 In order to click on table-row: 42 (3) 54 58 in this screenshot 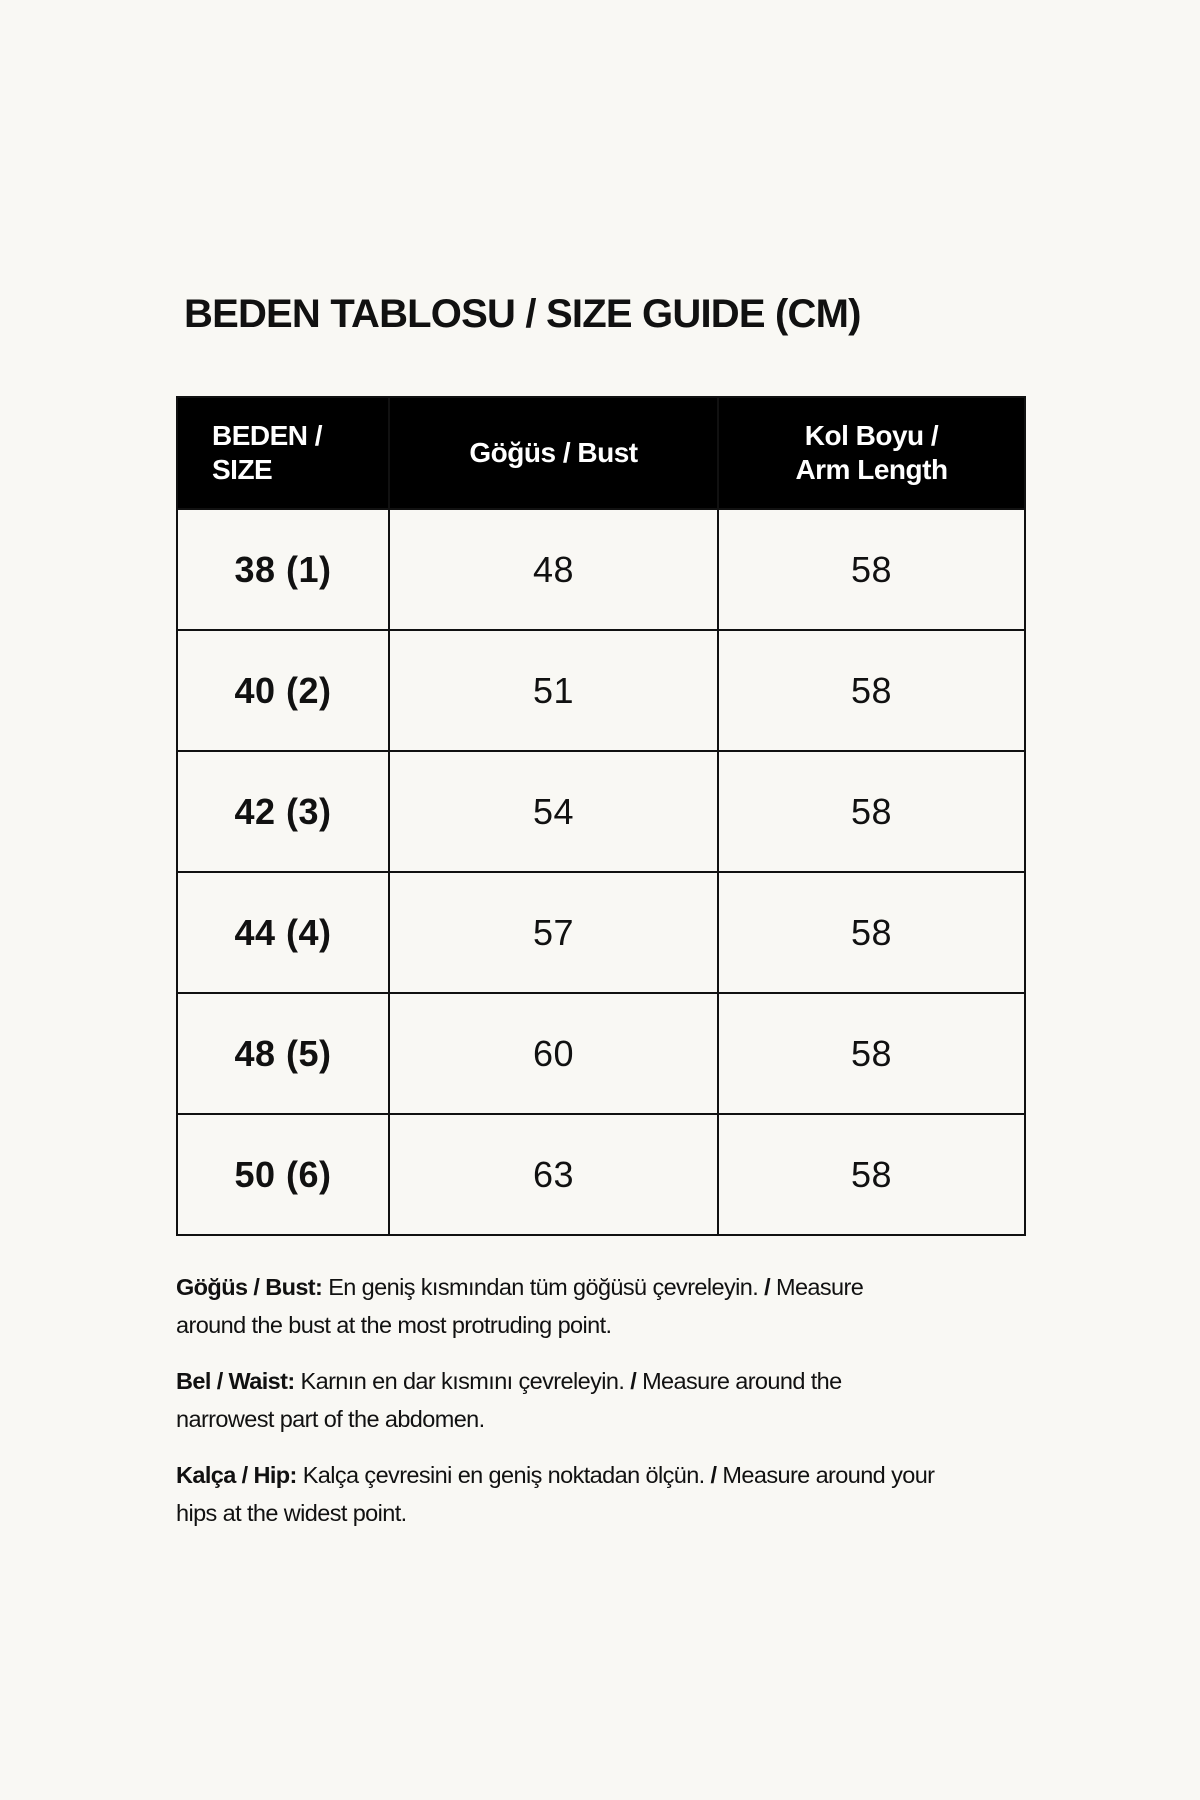, I will do `click(601, 811)`.